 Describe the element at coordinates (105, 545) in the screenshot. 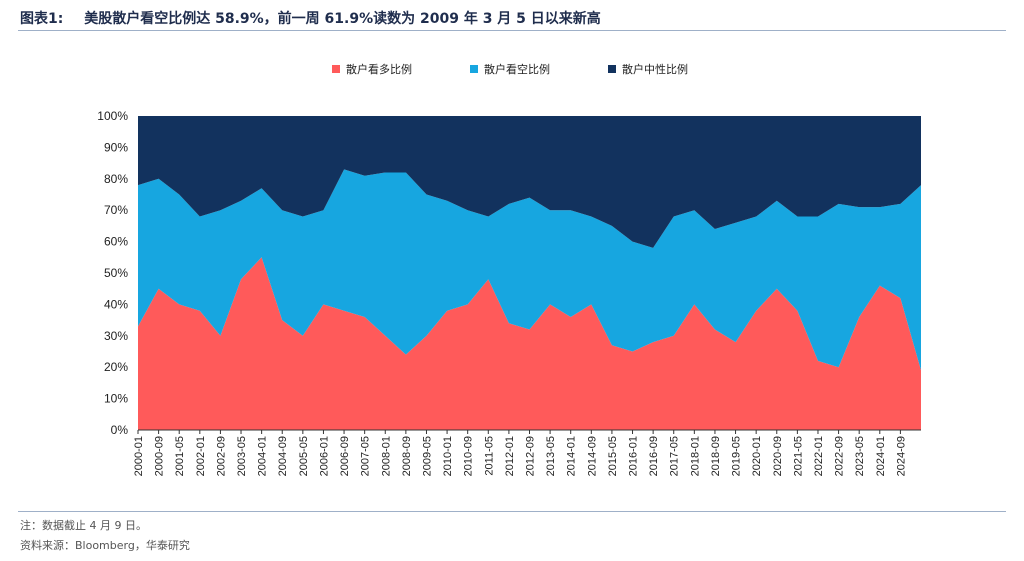

I see `source-note: 资料来源：Bloomberg，华泰研究` at that location.